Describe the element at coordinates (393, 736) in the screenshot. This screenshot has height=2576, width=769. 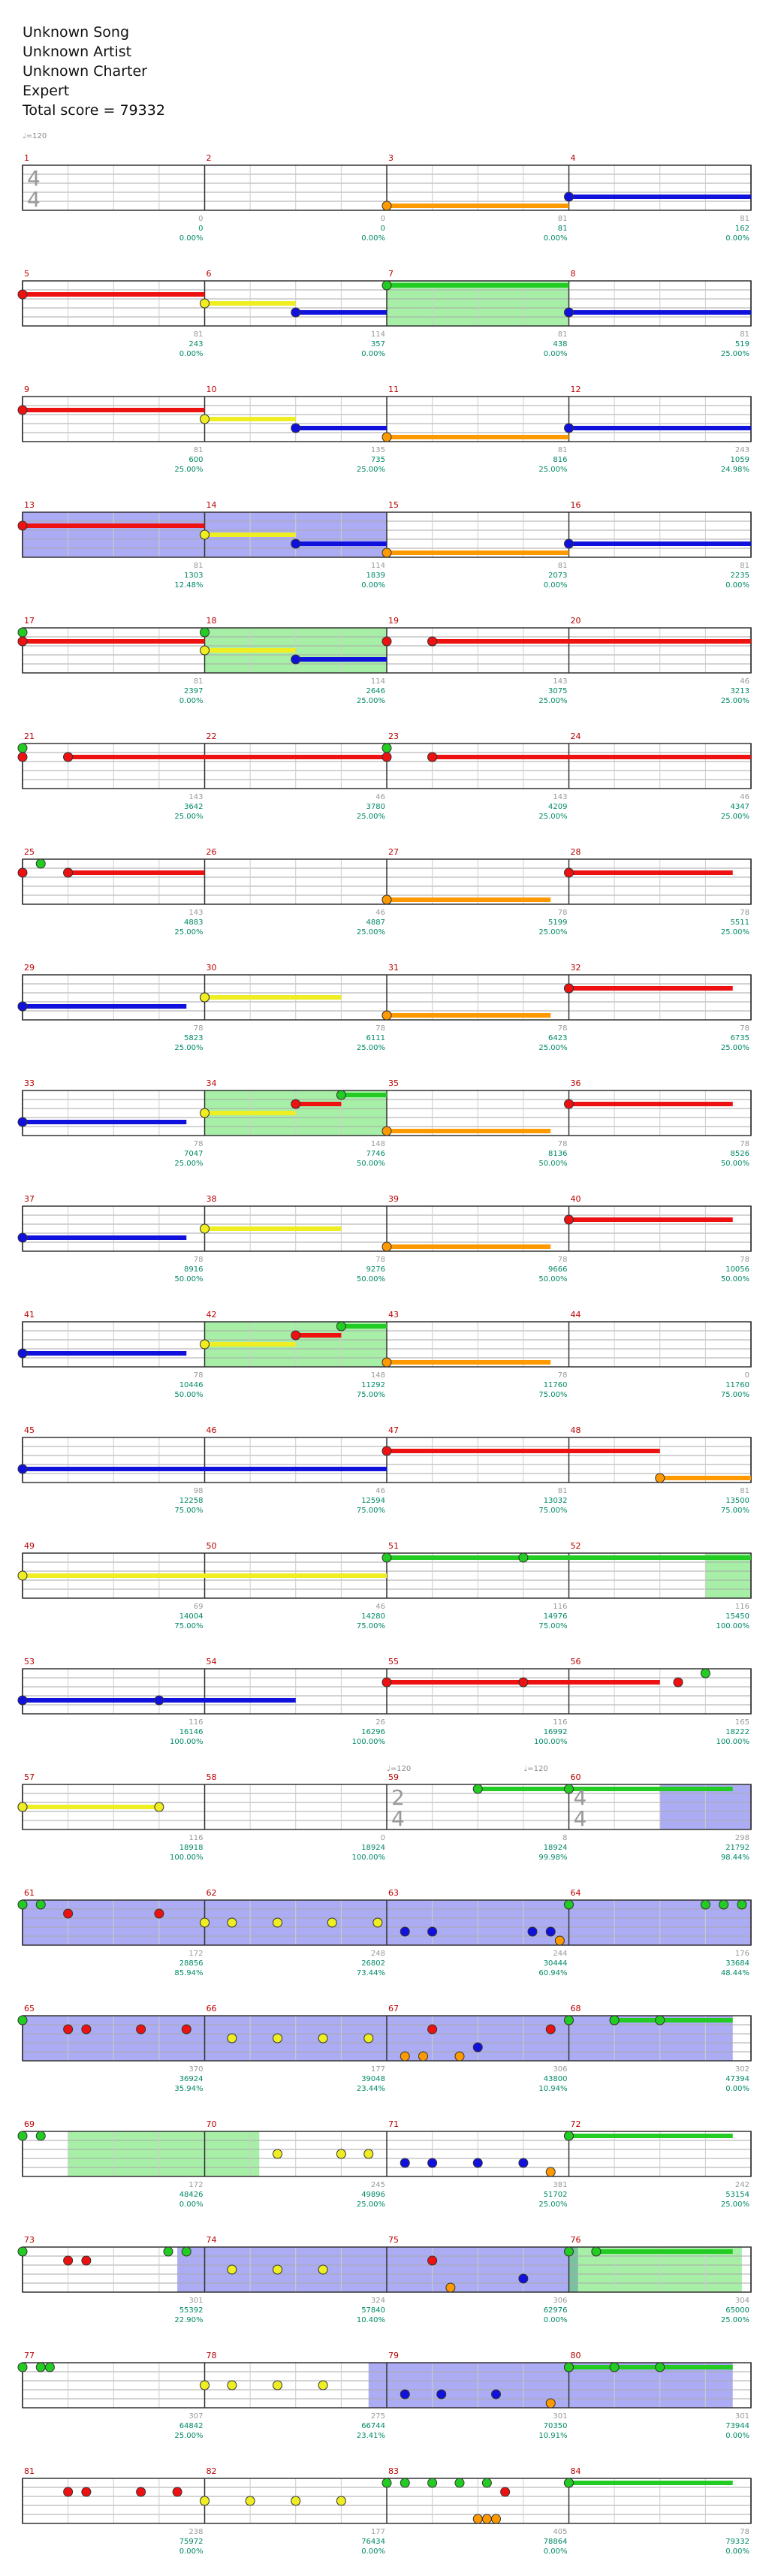
I see `measure-number: 23` at that location.